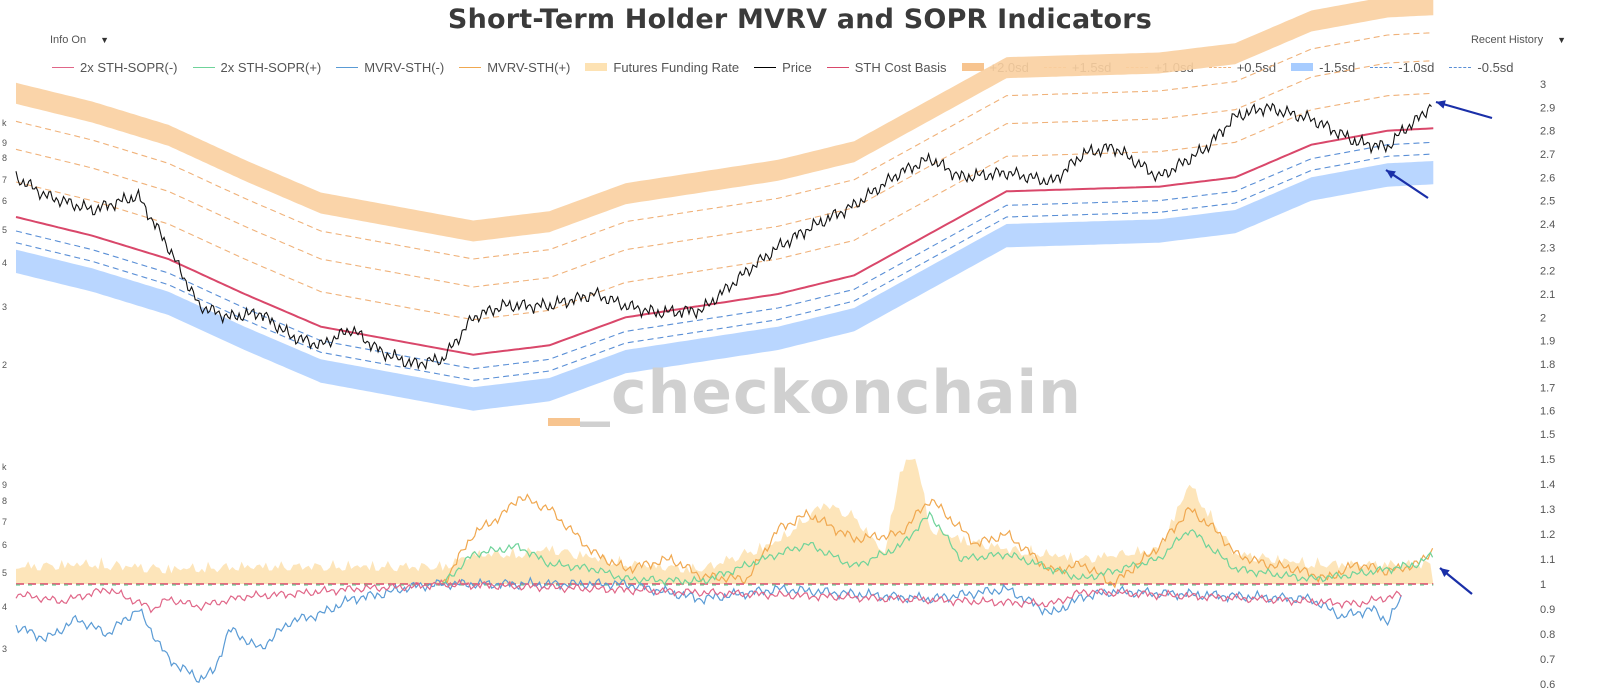 This screenshot has height=700, width=1600. What do you see at coordinates (1416, 67) in the screenshot?
I see `legend-label: -1.0sd` at bounding box center [1416, 67].